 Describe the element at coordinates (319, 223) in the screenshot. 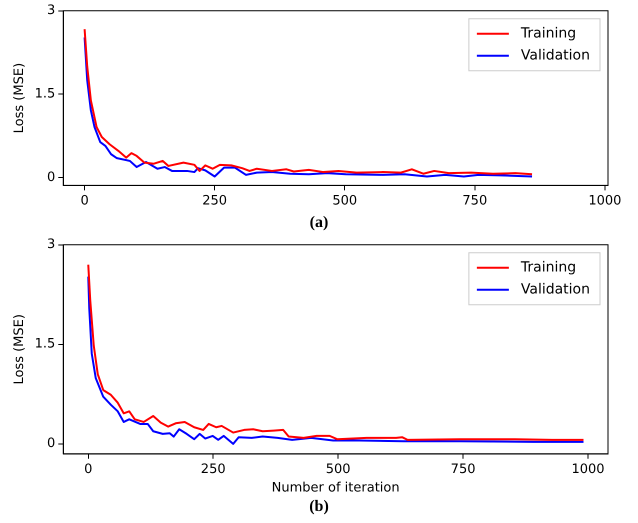

I see `text: (a)` at that location.